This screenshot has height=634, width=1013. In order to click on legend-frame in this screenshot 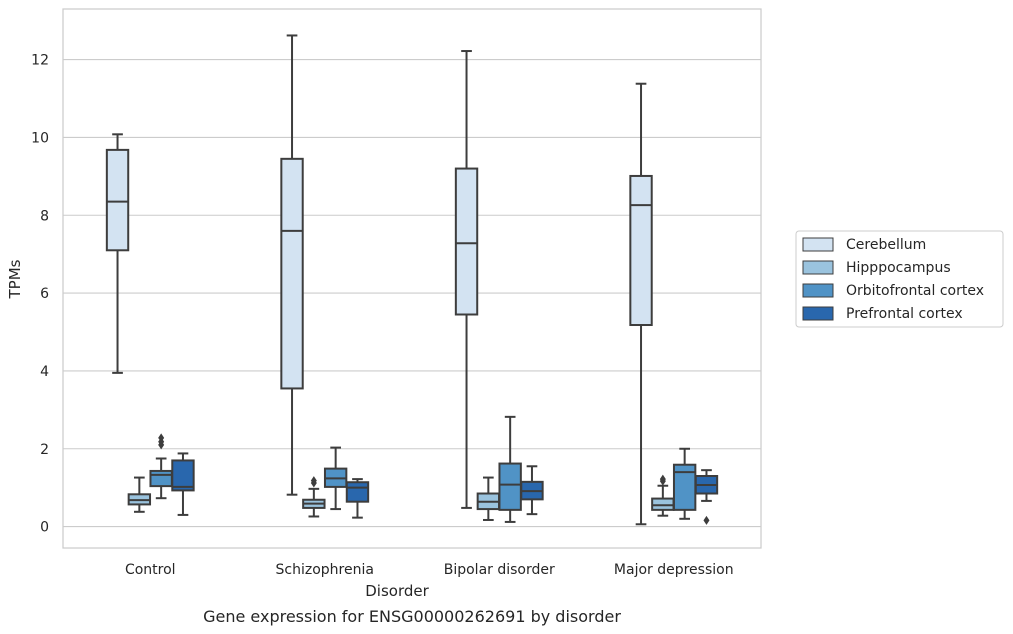, I will do `click(899, 279)`.